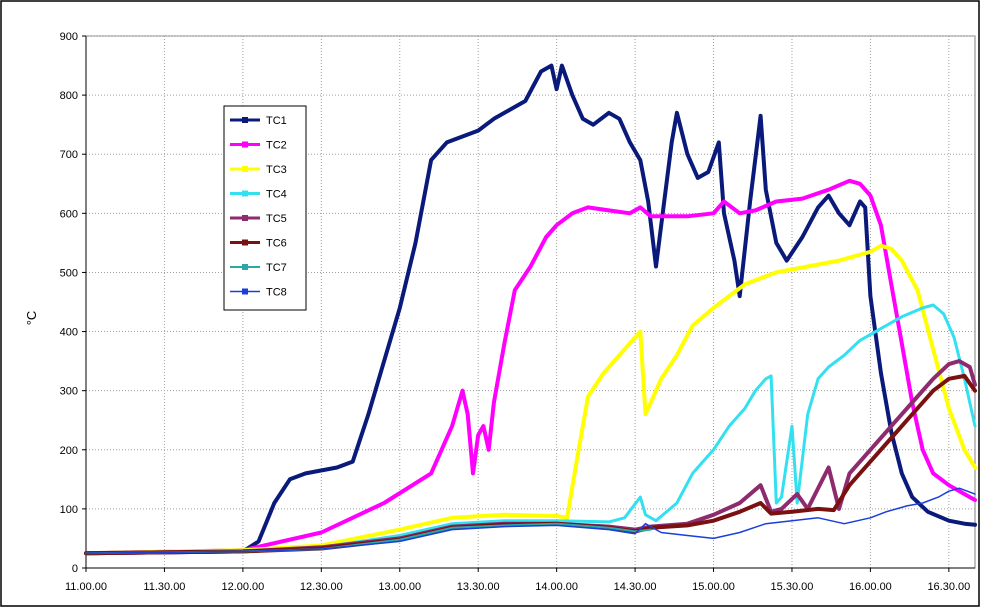 The width and height of the screenshot is (982, 608). Describe the element at coordinates (258, 121) in the screenshot. I see `legend-item-tc1: TC1` at that location.